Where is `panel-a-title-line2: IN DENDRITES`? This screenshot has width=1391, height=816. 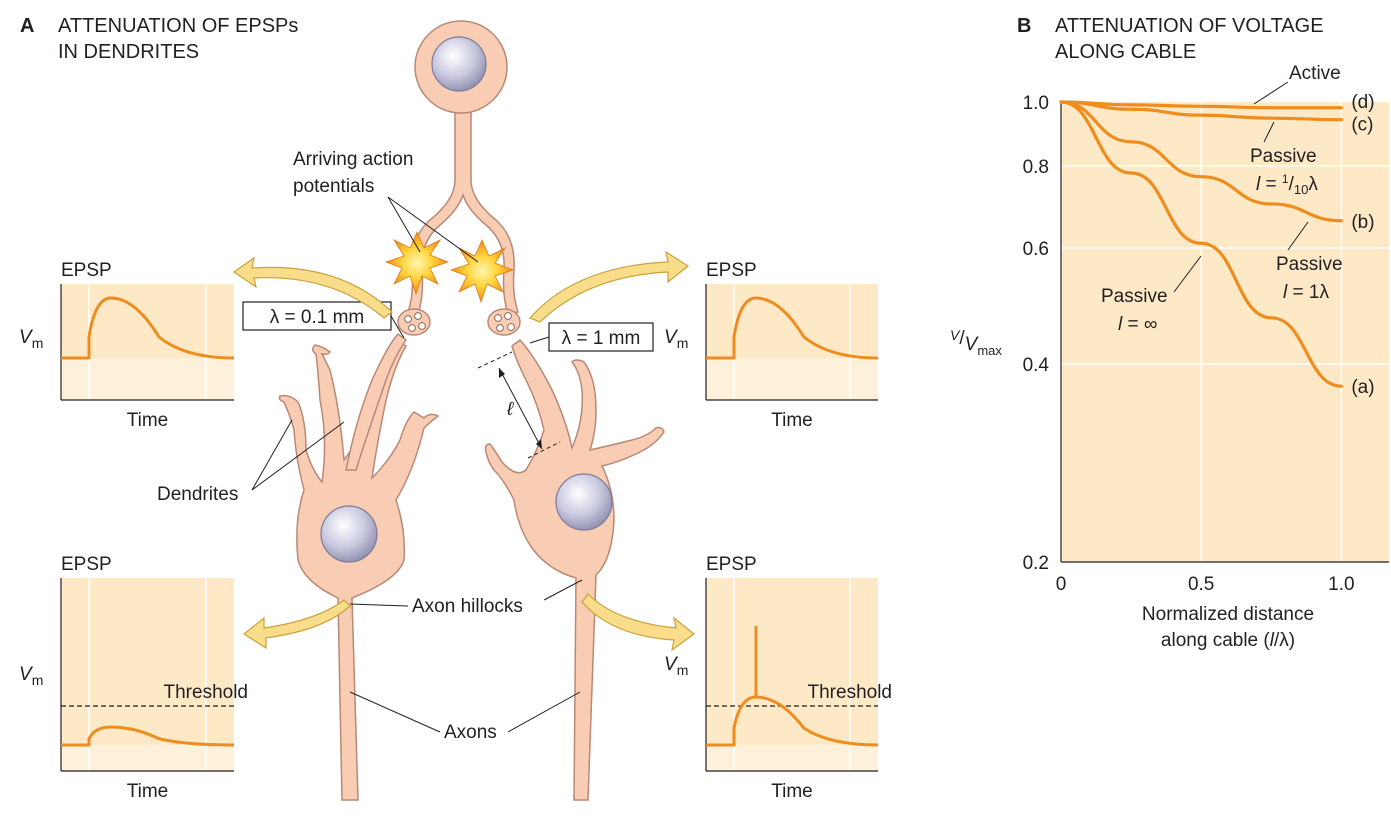 panel-a-title-line2: IN DENDRITES is located at coordinates (128, 52).